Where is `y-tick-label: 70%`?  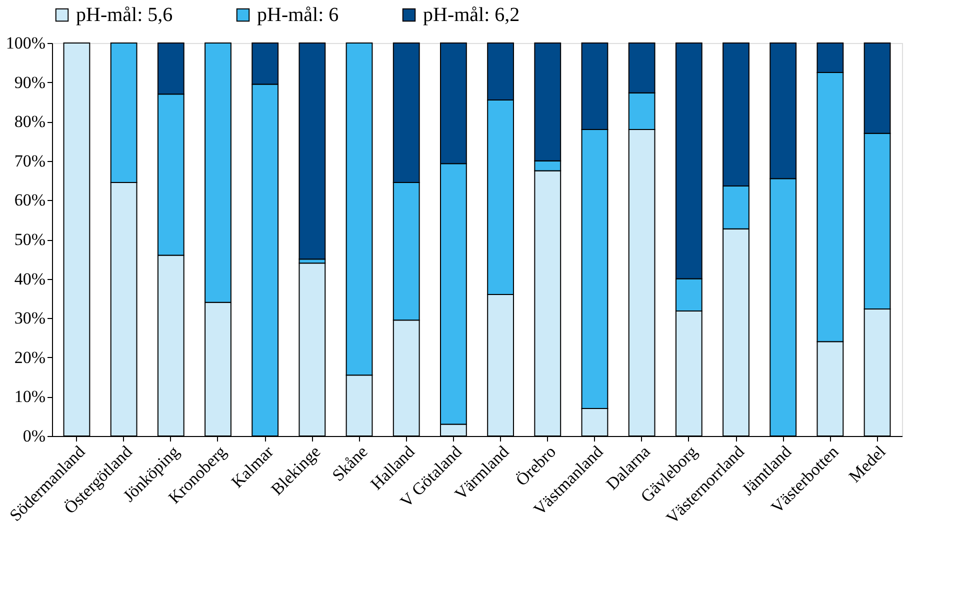 y-tick-label: 70% is located at coordinates (30, 160).